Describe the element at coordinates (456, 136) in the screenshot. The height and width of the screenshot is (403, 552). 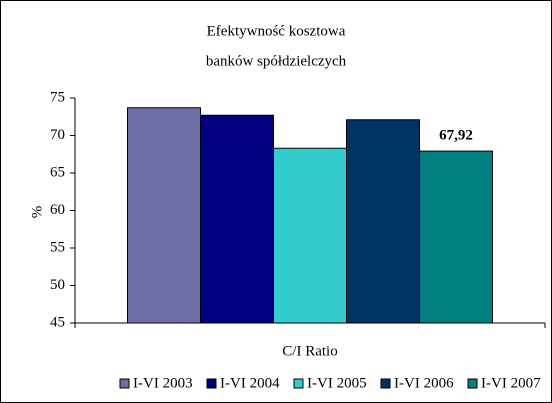
I see `data-label: 67,92` at that location.